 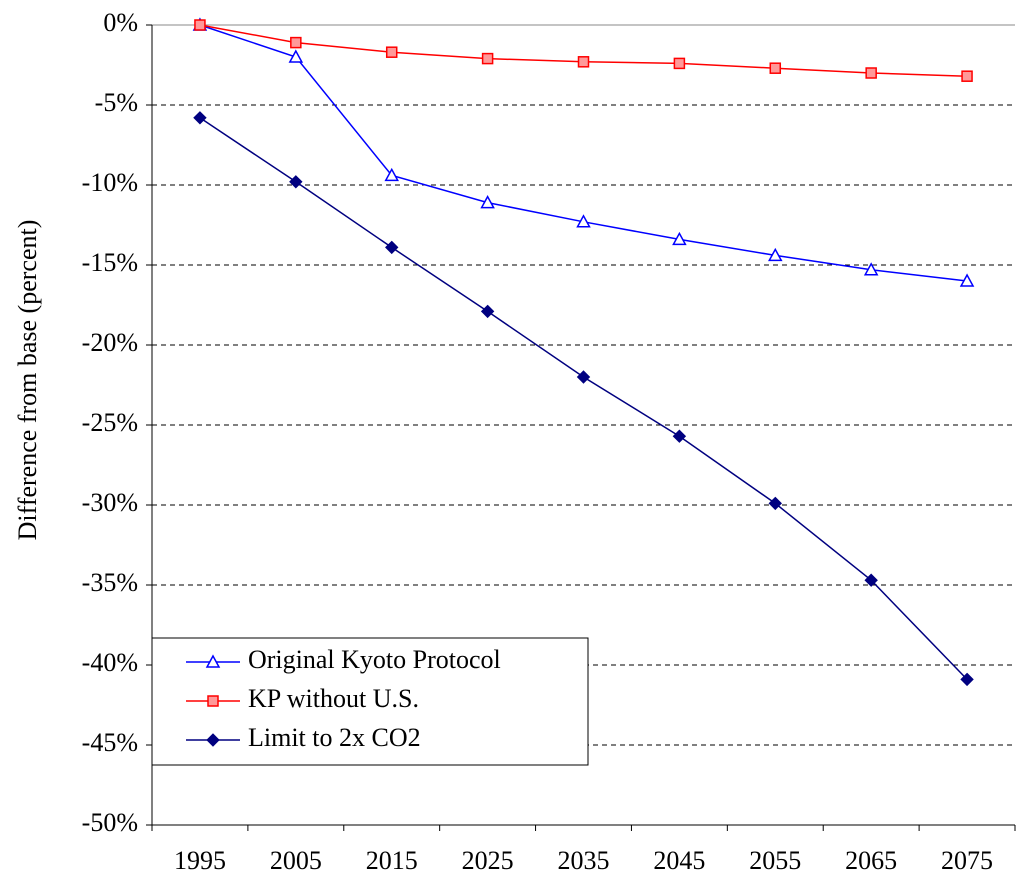 What do you see at coordinates (392, 860) in the screenshot?
I see `x-tick-label: 2015` at bounding box center [392, 860].